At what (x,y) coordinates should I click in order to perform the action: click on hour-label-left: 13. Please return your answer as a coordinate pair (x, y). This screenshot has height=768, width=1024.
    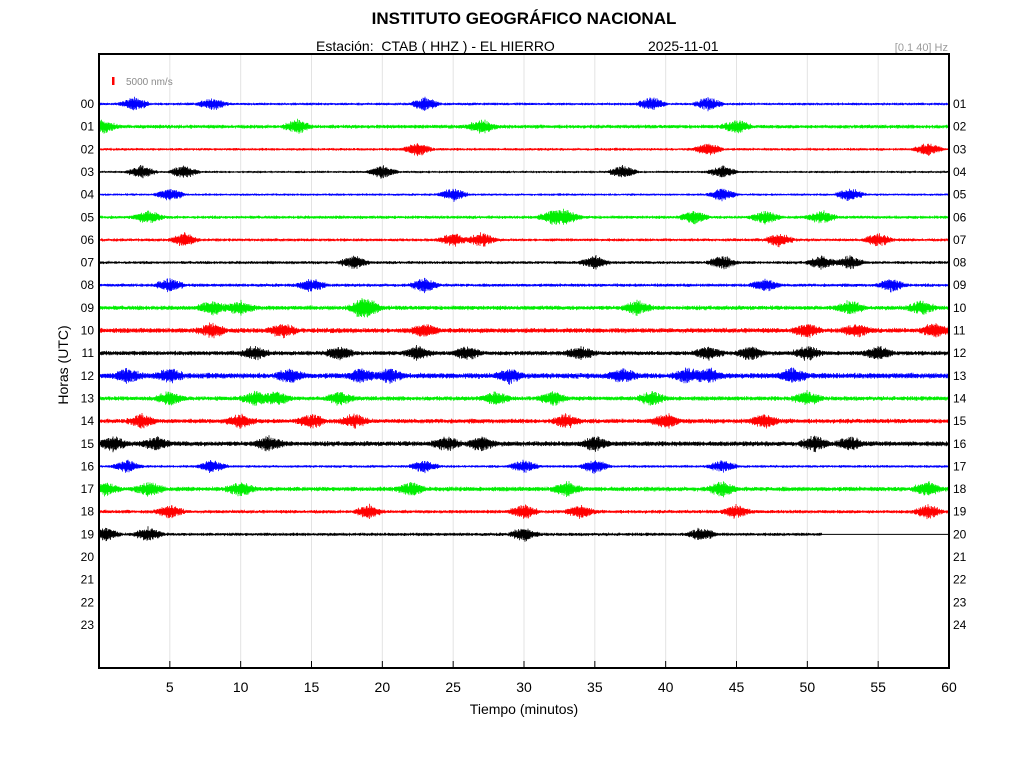
    Looking at the image, I should click on (88, 398).